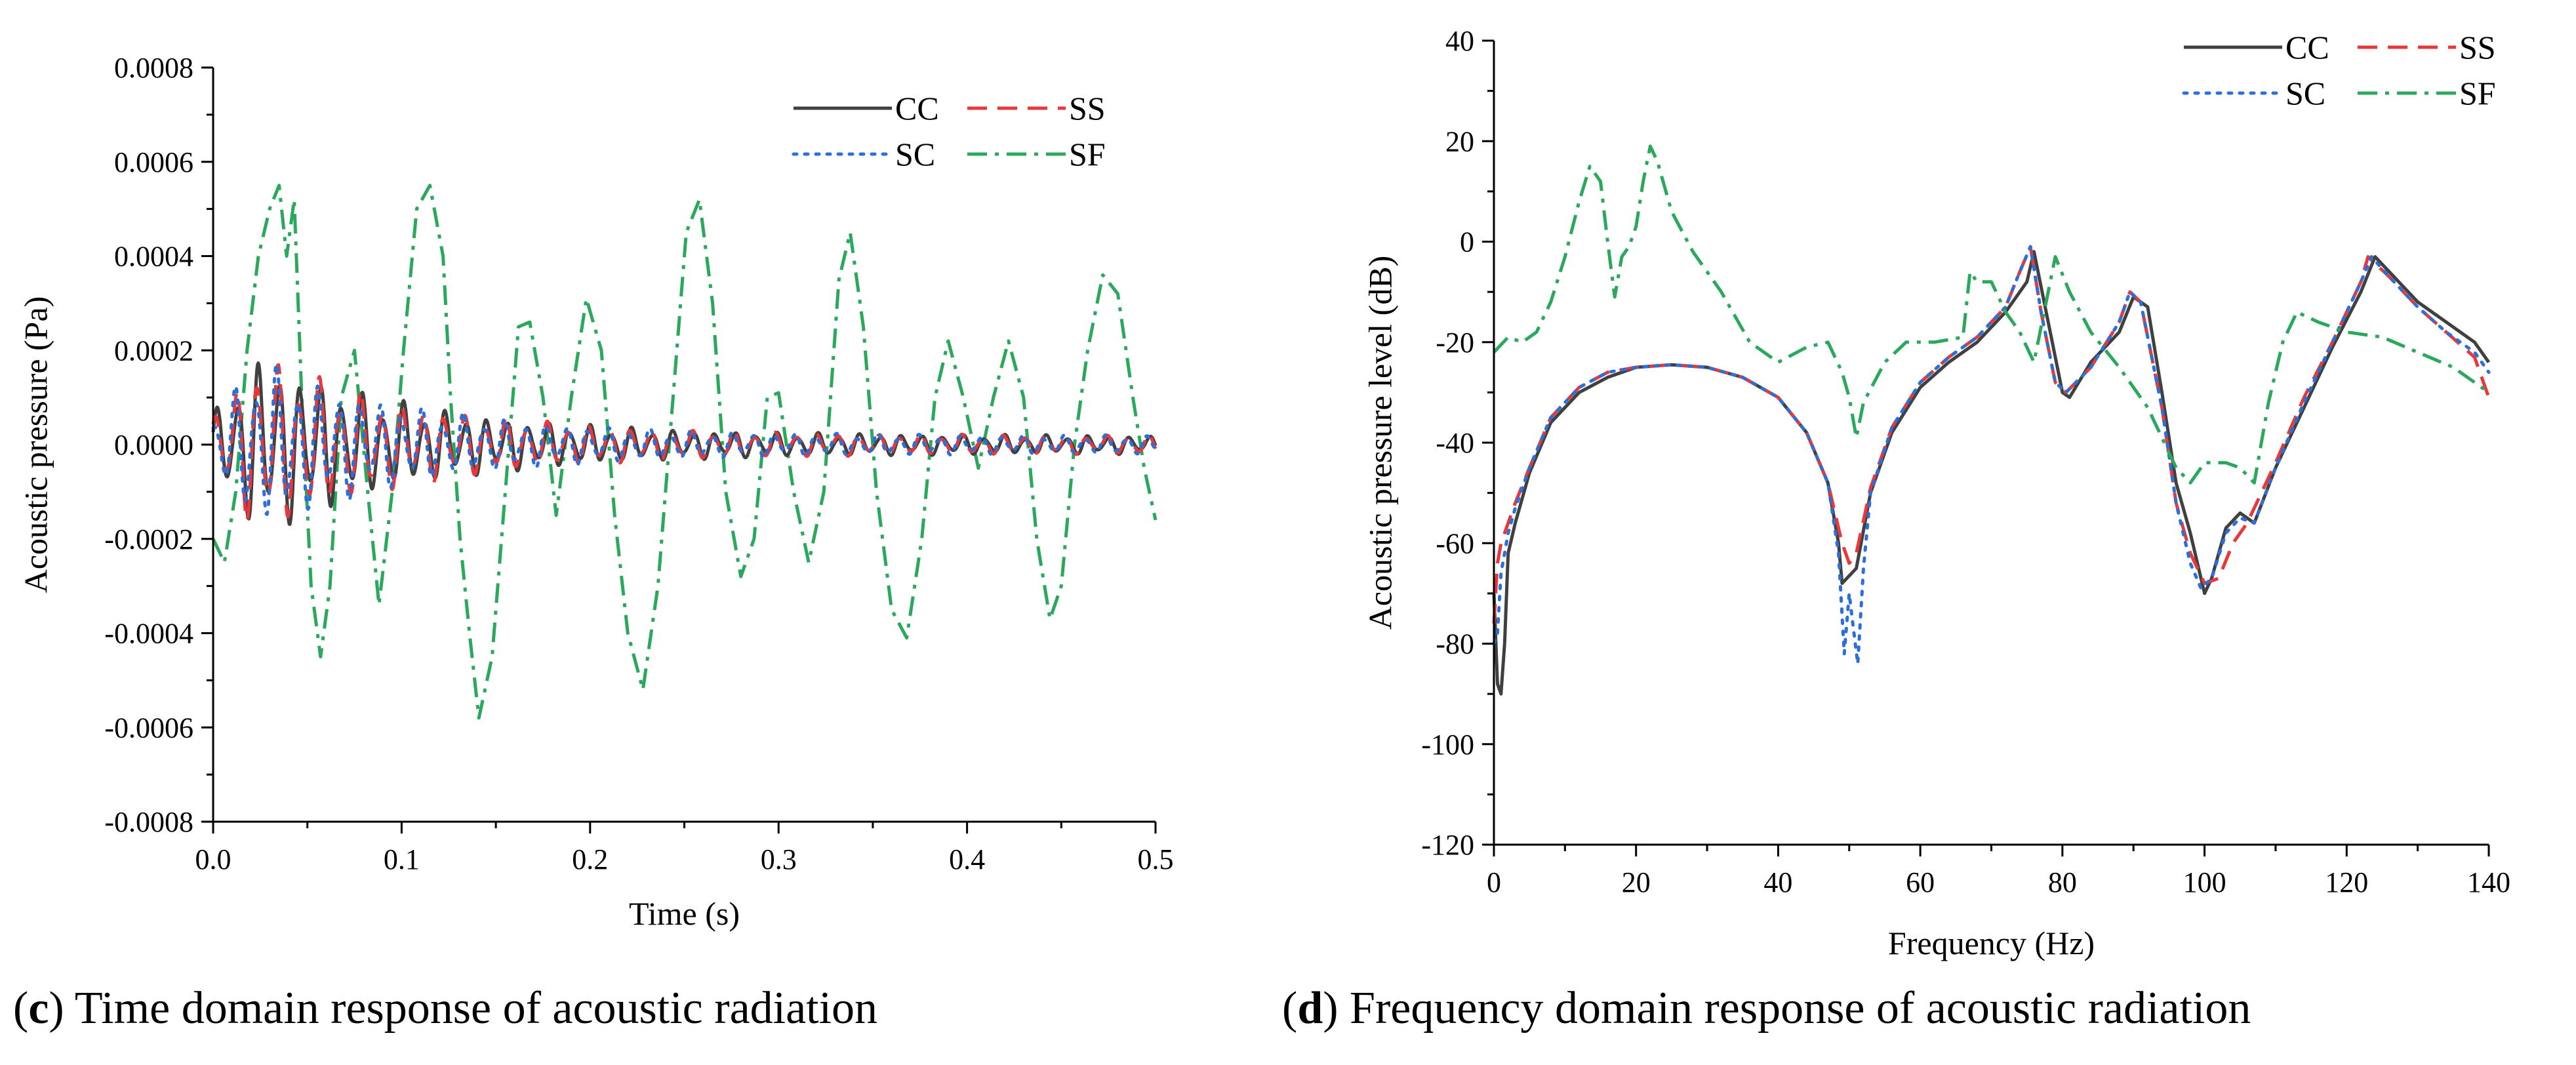 This screenshot has height=1065, width=2576. Describe the element at coordinates (1455, 644) in the screenshot. I see `y-tick-label: -80` at that location.